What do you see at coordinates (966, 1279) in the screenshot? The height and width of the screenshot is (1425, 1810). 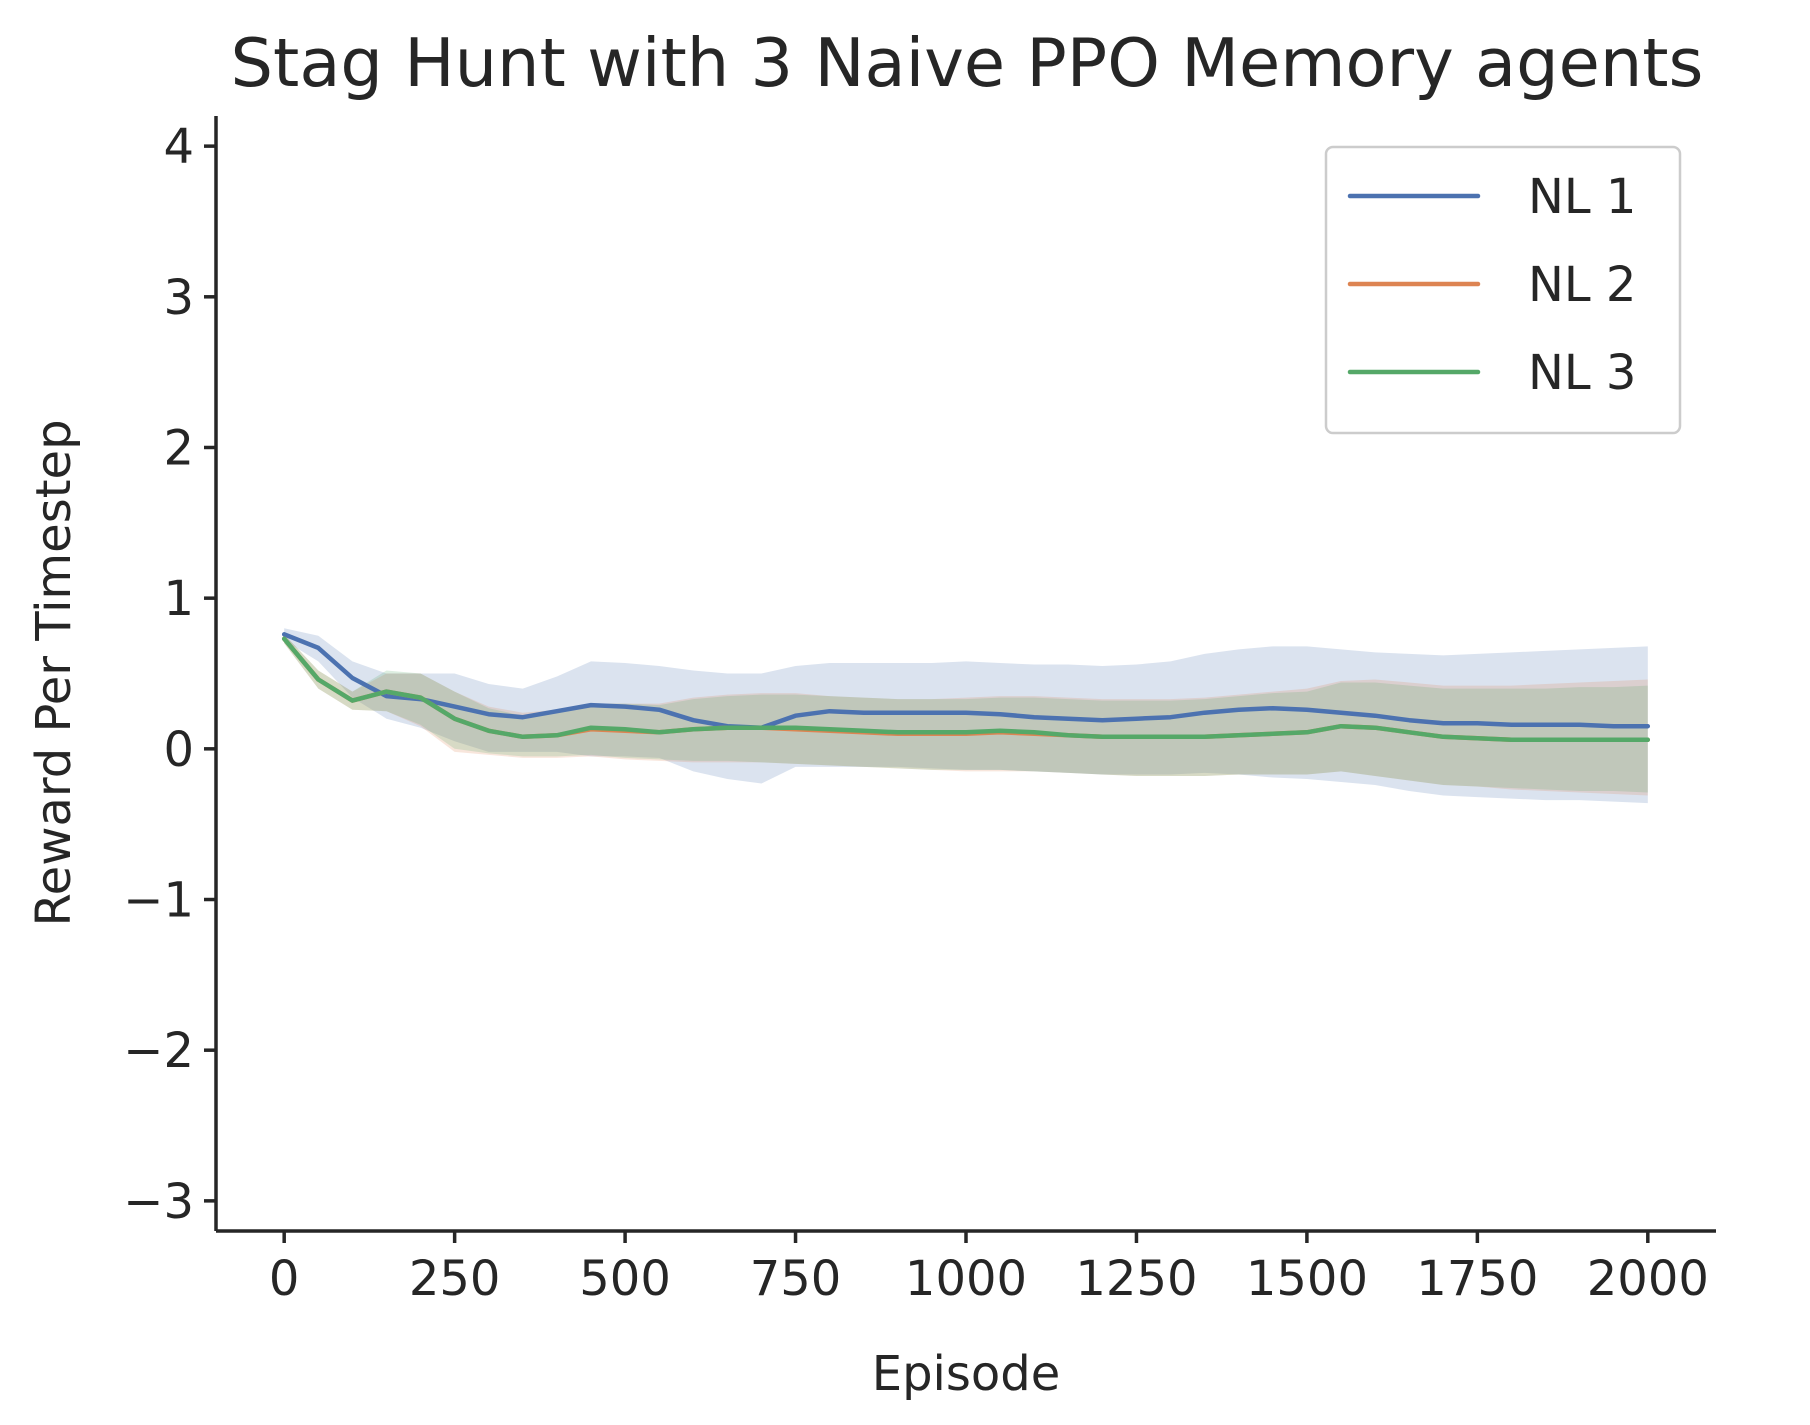 I see `x-tick-label: 1000` at bounding box center [966, 1279].